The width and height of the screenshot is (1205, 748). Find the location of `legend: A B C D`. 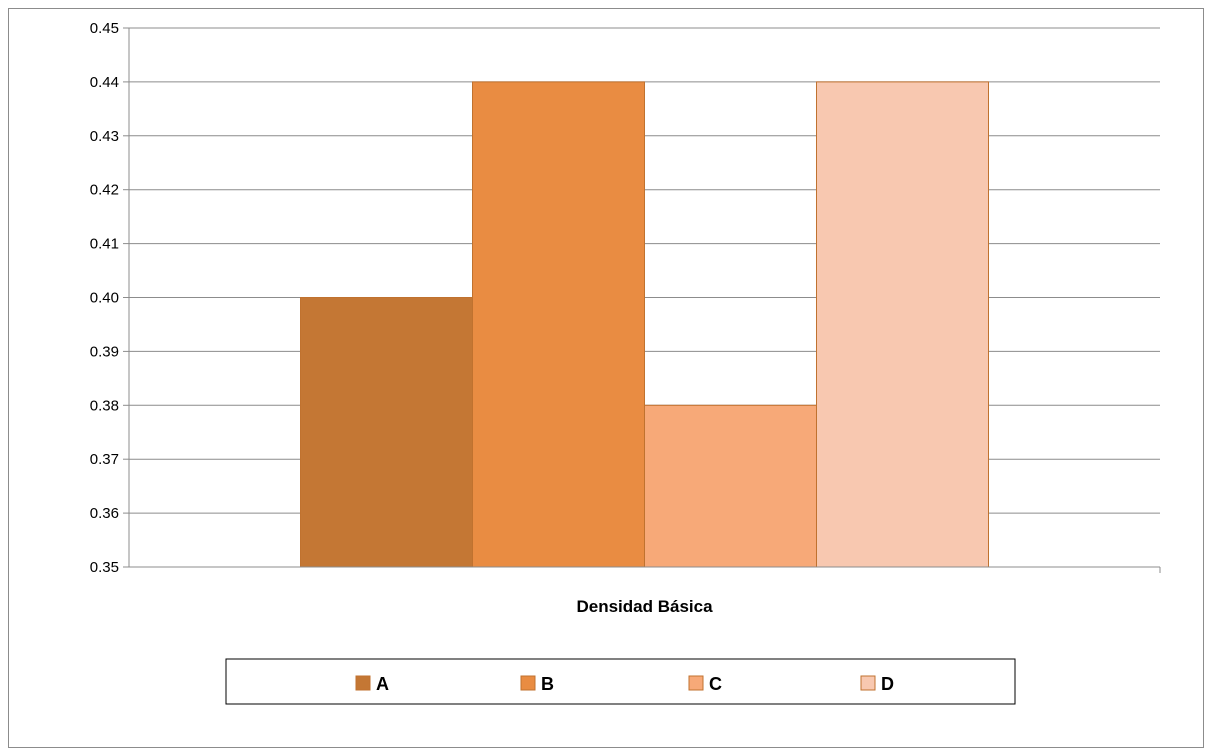

legend: A B C D is located at coordinates (620, 681).